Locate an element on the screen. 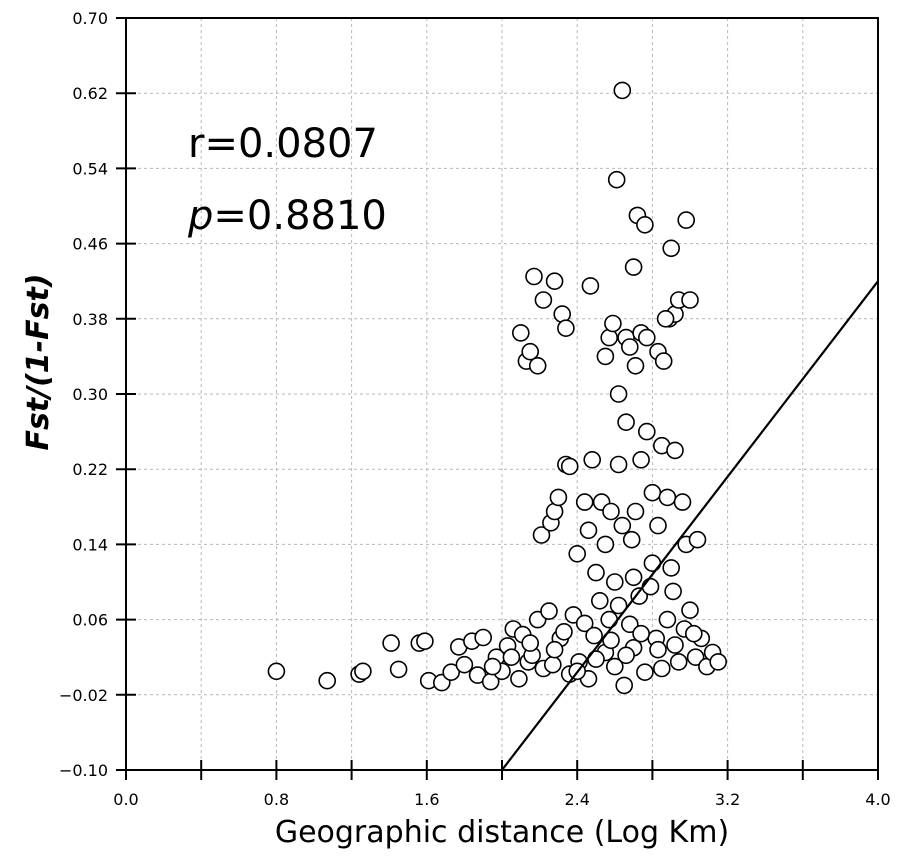  y-tick-label: −0.10 is located at coordinates (83, 770).